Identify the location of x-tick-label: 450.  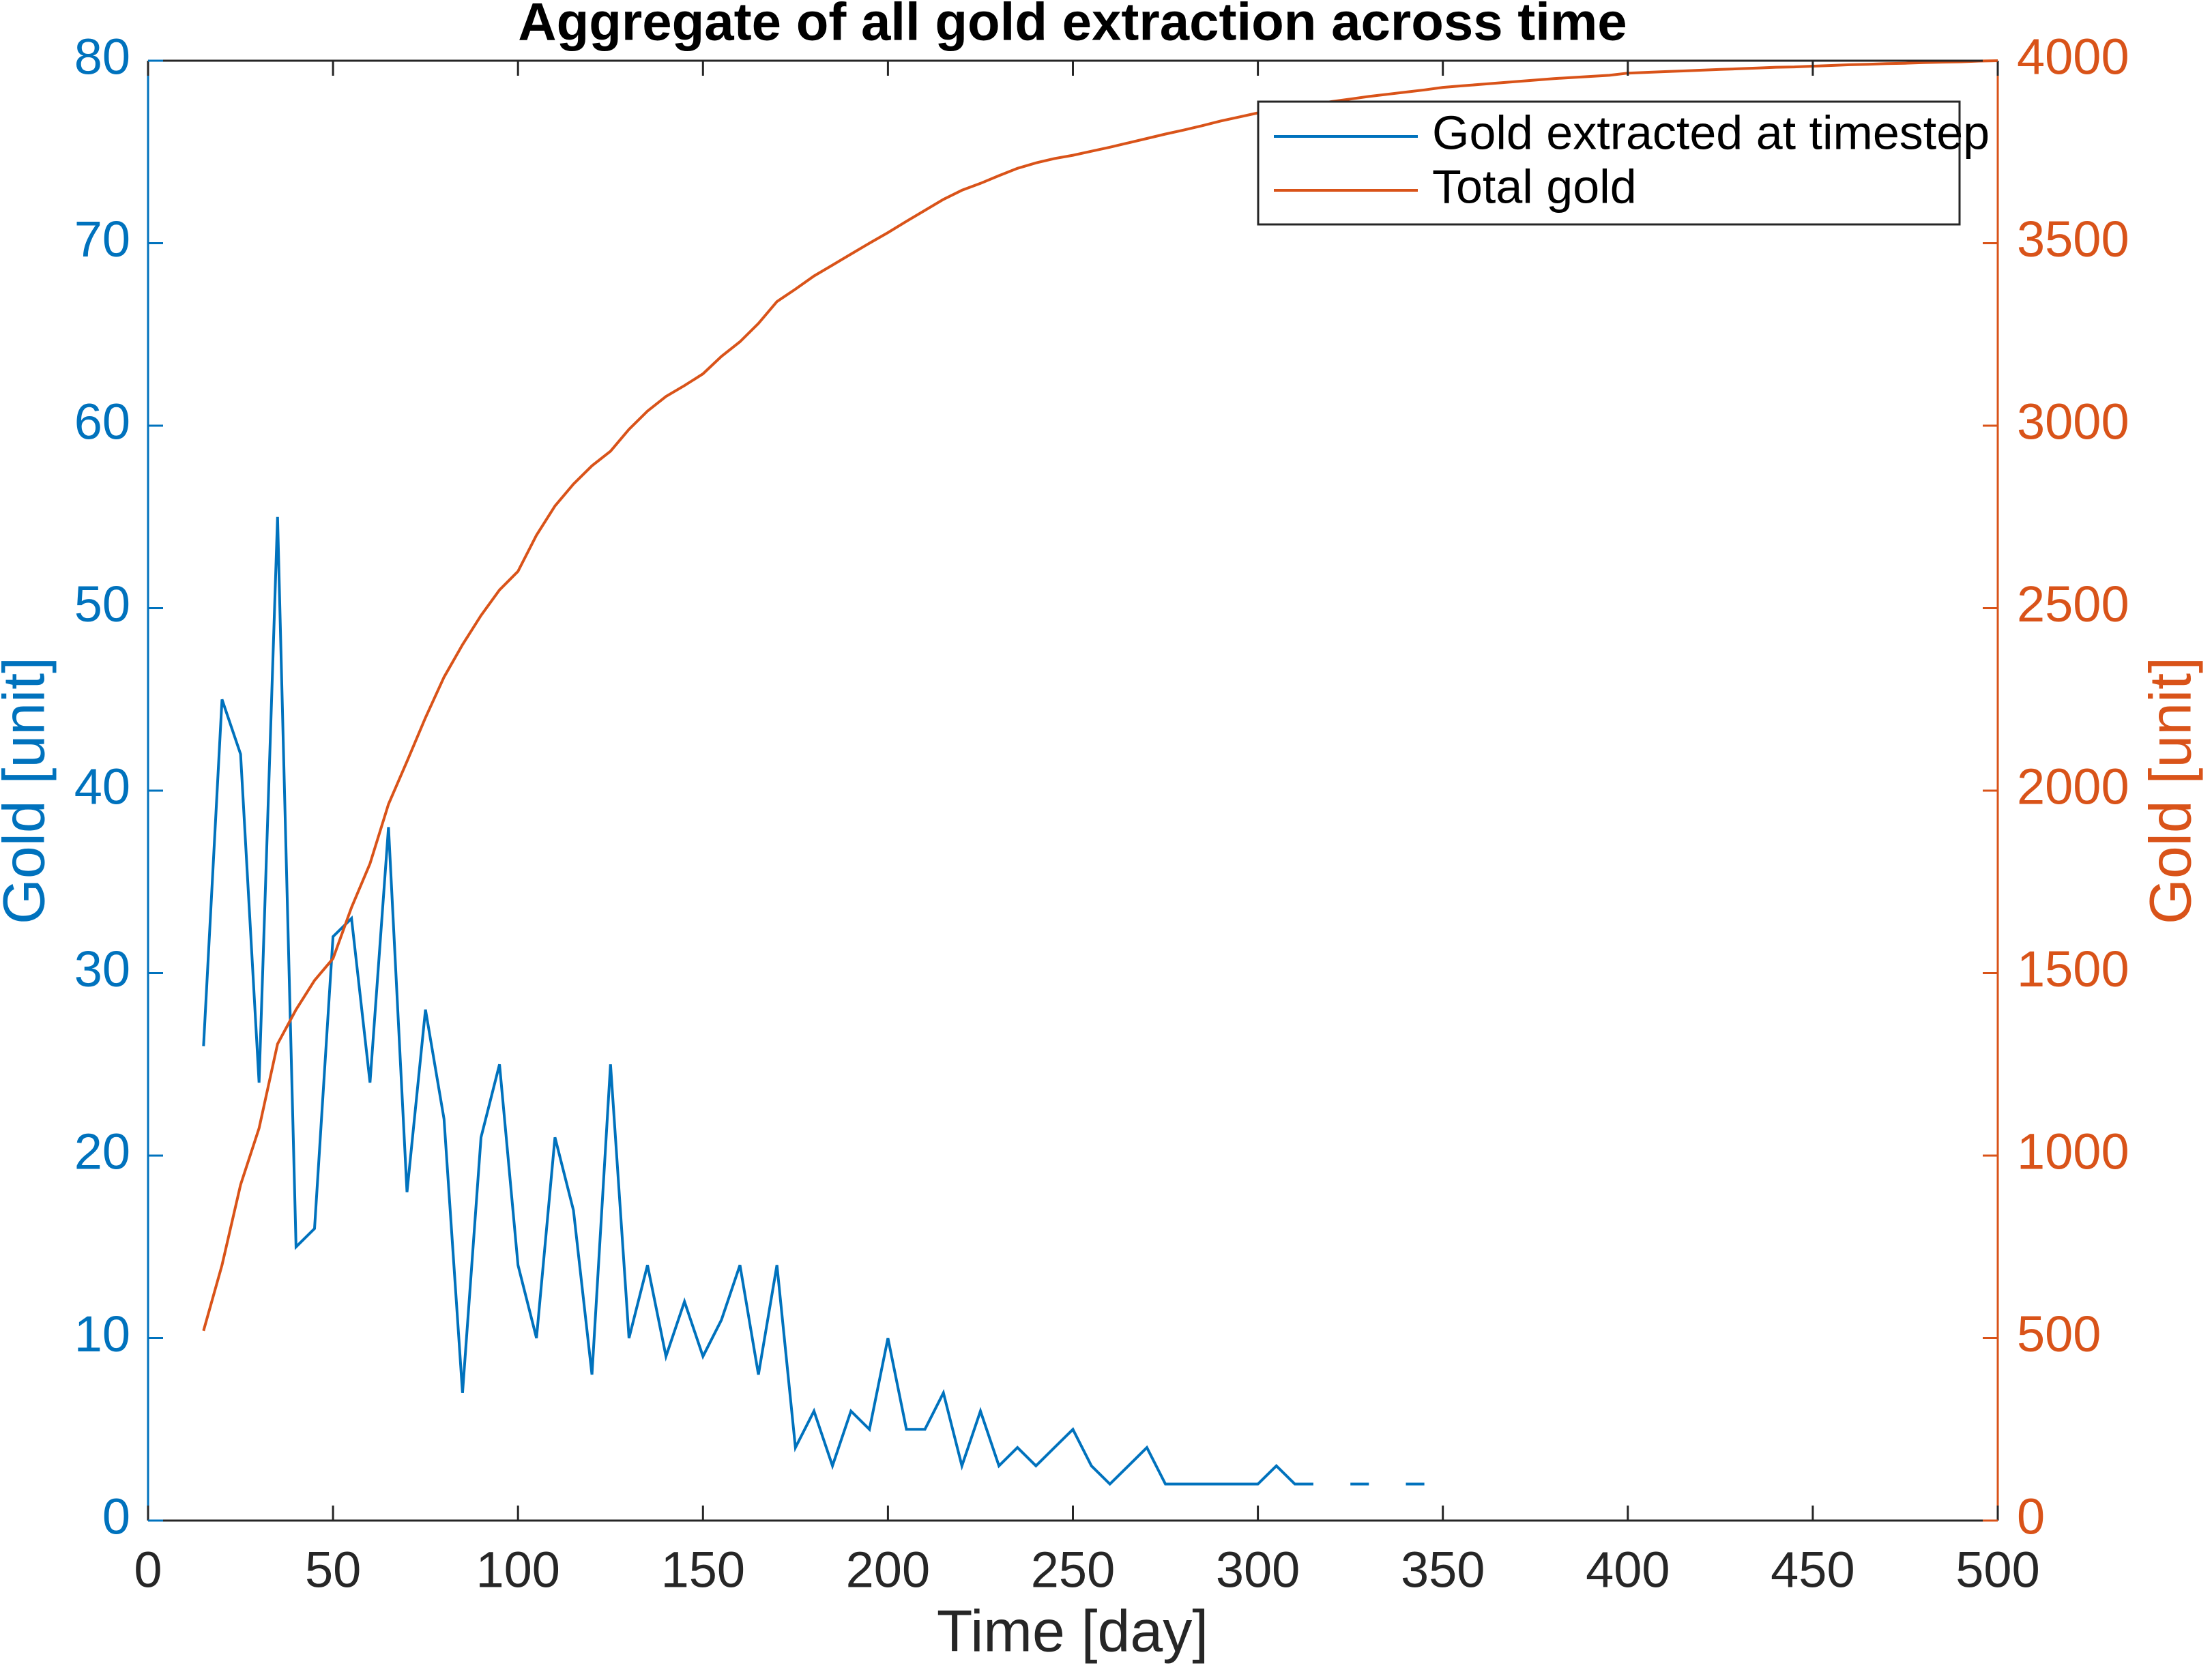
(1812, 1570).